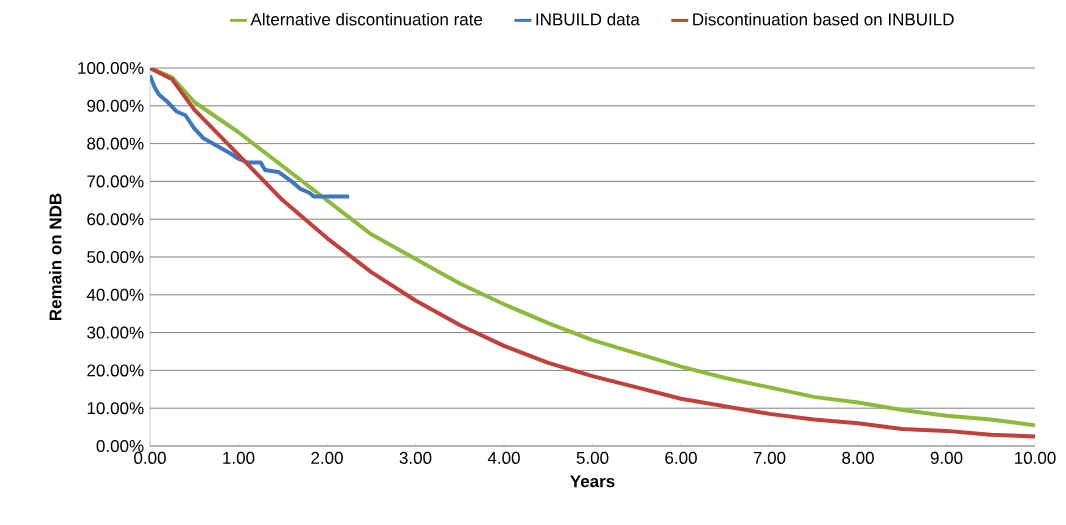 Image resolution: width=1066 pixels, height=525 pixels. What do you see at coordinates (150, 457) in the screenshot?
I see `x-tick-label: 0.00` at bounding box center [150, 457].